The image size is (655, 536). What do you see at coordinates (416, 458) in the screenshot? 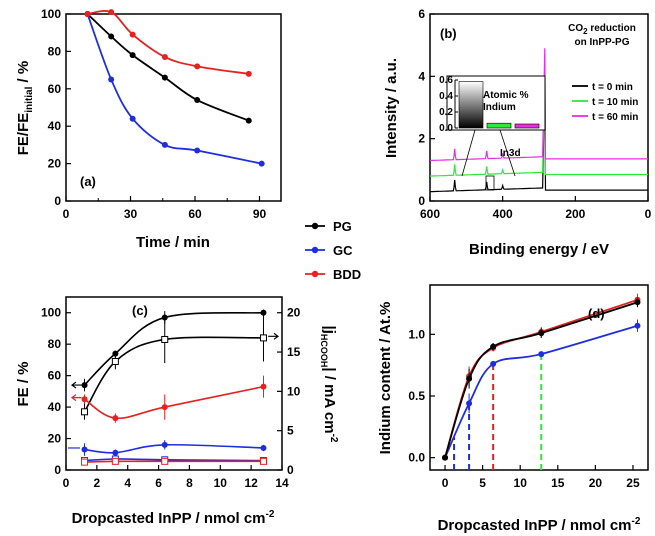
I see `y-tick-label: 0.0` at bounding box center [416, 458].